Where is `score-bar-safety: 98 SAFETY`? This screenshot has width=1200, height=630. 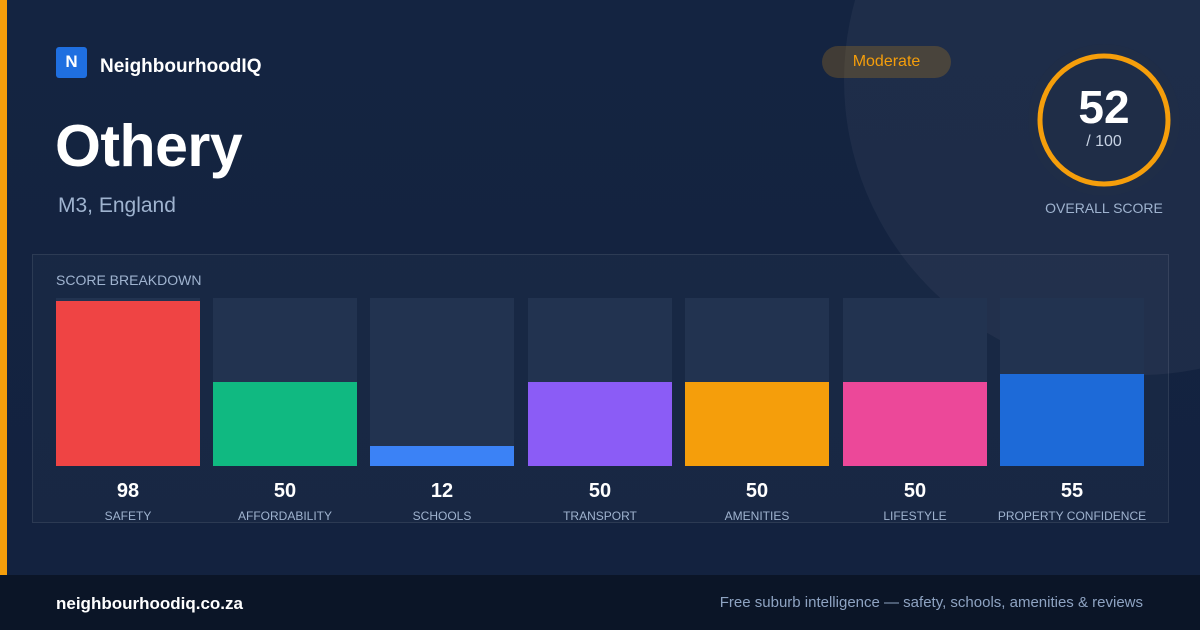 score-bar-safety: 98 SAFETY is located at coordinates (128, 410).